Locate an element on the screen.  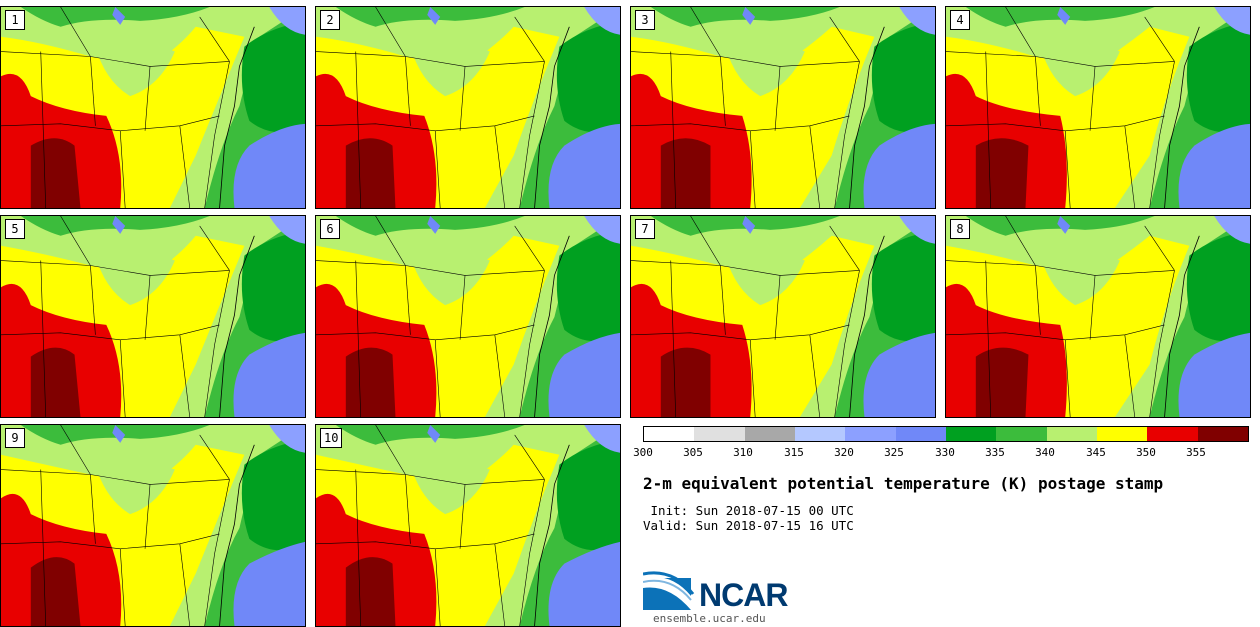
panel-number: 10 is located at coordinates (331, 438).